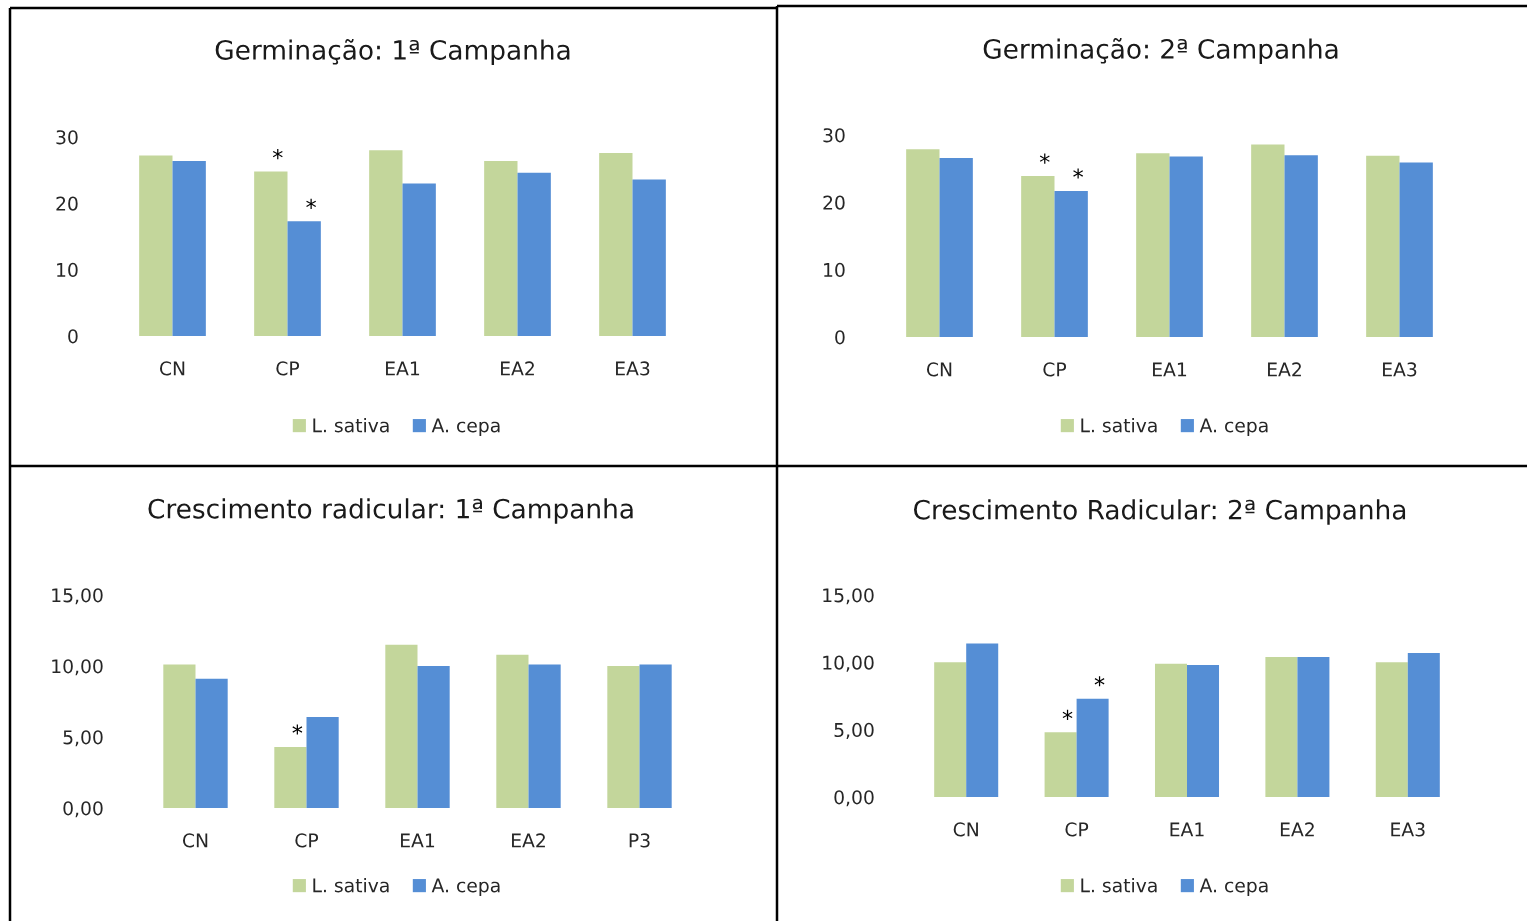 Image resolution: width=1527 pixels, height=921 pixels. I want to click on chart-title: Germinação: 2ª Campanha, so click(1160, 51).